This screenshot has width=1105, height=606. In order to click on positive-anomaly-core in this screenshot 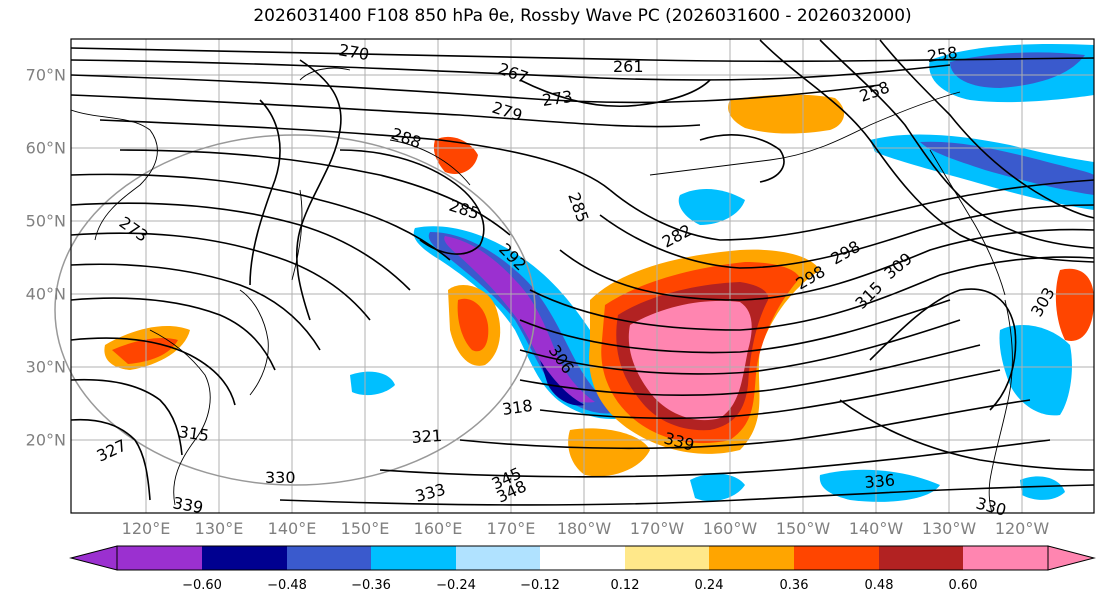, I will do `click(690, 360)`.